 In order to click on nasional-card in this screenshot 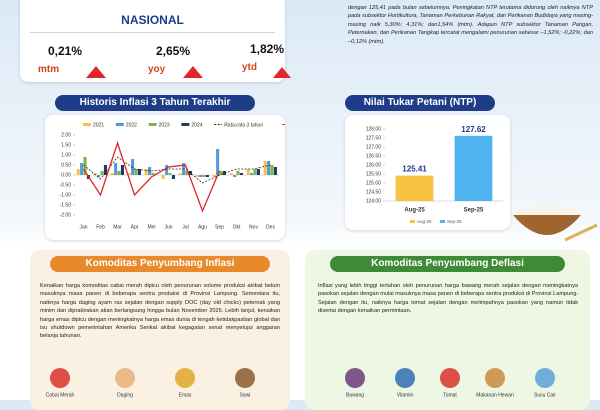, I will do `click(152, 41)`.